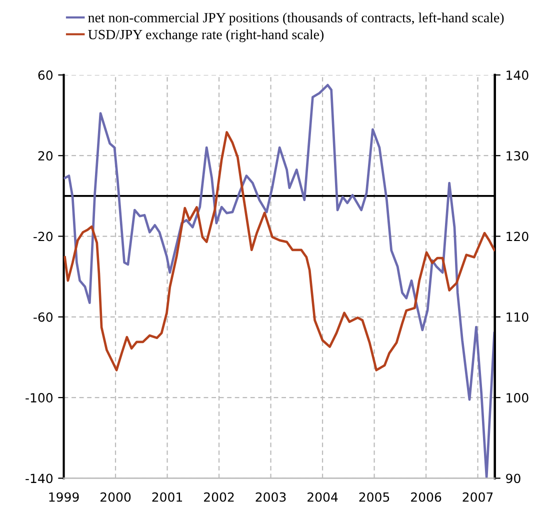  Describe the element at coordinates (323, 497) in the screenshot. I see `x-tick-label: 2004` at that location.